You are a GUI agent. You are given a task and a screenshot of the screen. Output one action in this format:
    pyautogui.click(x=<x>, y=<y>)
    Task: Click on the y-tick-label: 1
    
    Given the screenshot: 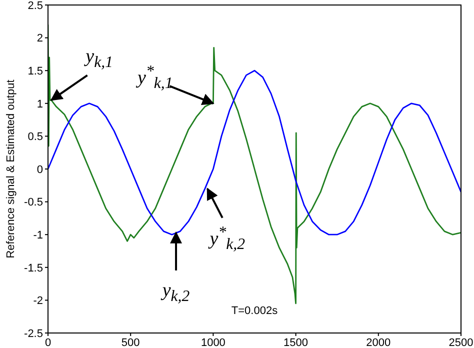 What is the action you would take?
    pyautogui.click(x=39, y=104)
    